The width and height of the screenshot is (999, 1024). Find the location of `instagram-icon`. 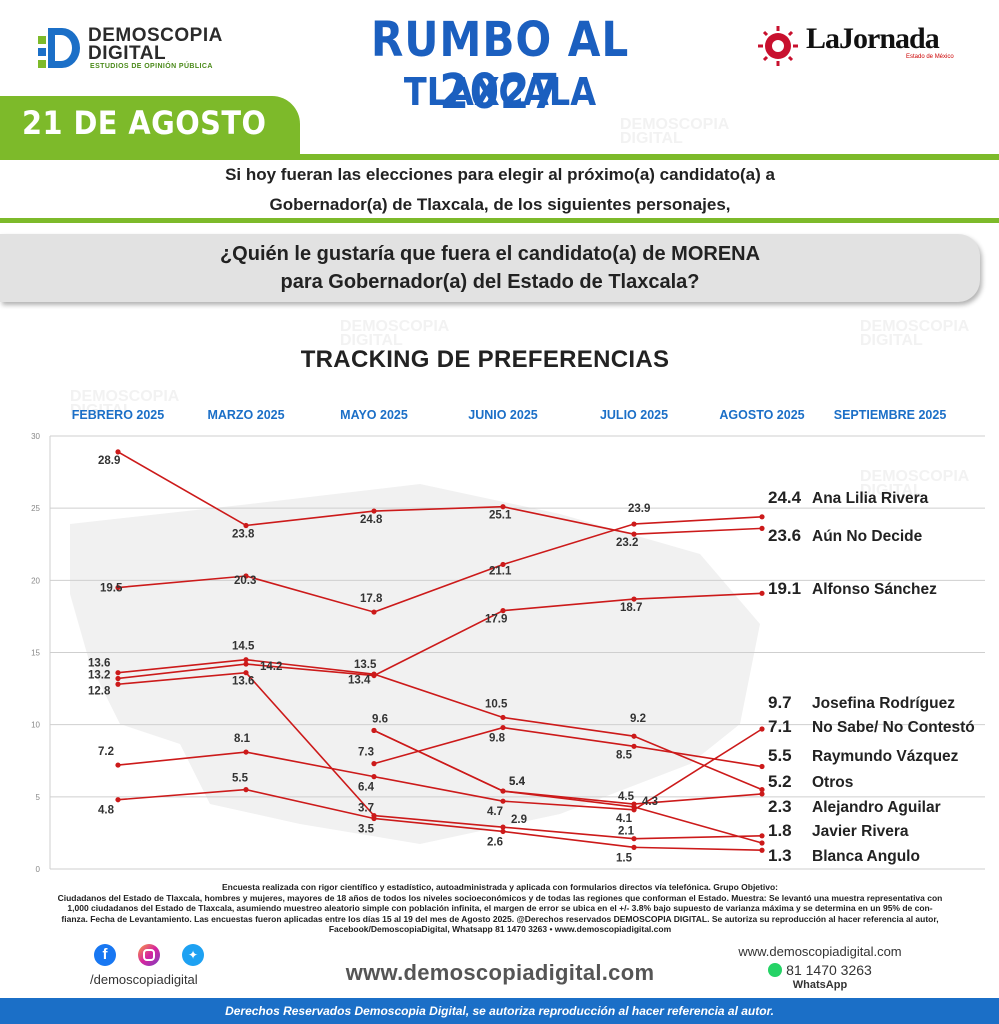

instagram-icon is located at coordinates (149, 955).